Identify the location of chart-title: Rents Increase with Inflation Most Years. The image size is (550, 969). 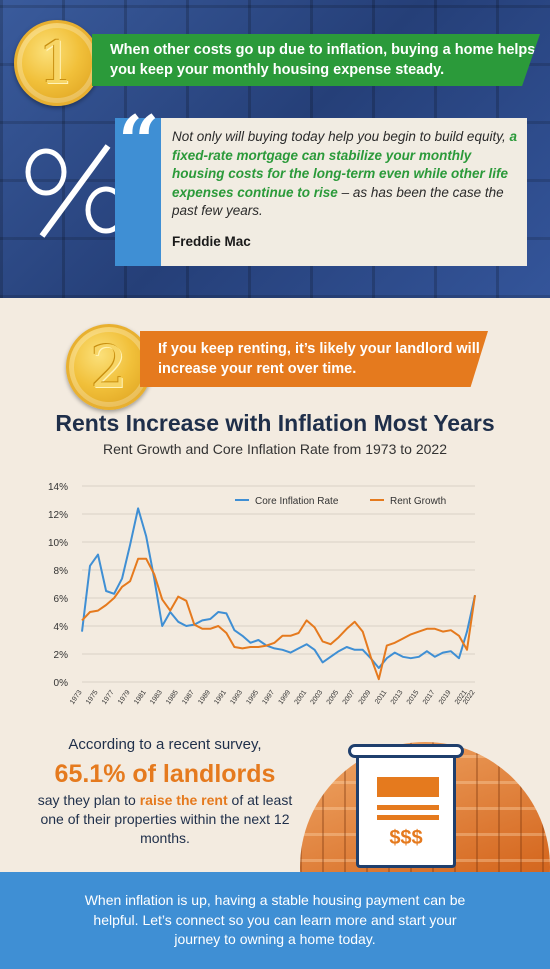
(275, 423).